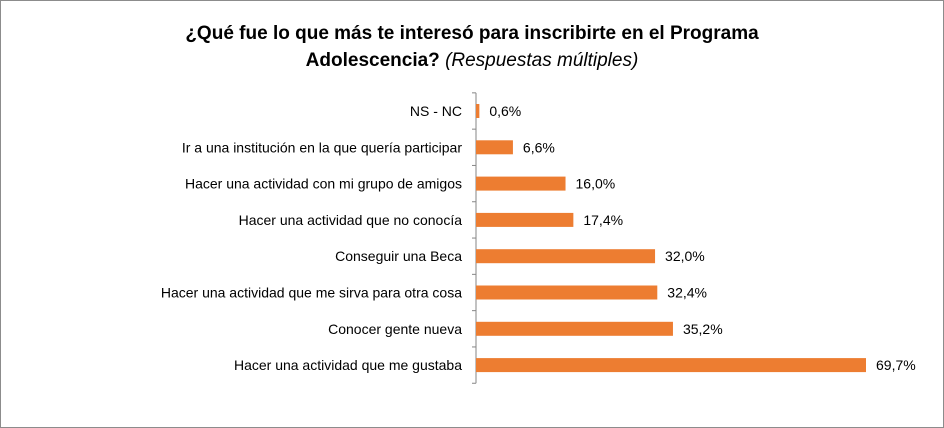 The image size is (944, 428). Describe the element at coordinates (351, 220) in the screenshot. I see `category-label: Hacer una actividad que no conocía` at that location.